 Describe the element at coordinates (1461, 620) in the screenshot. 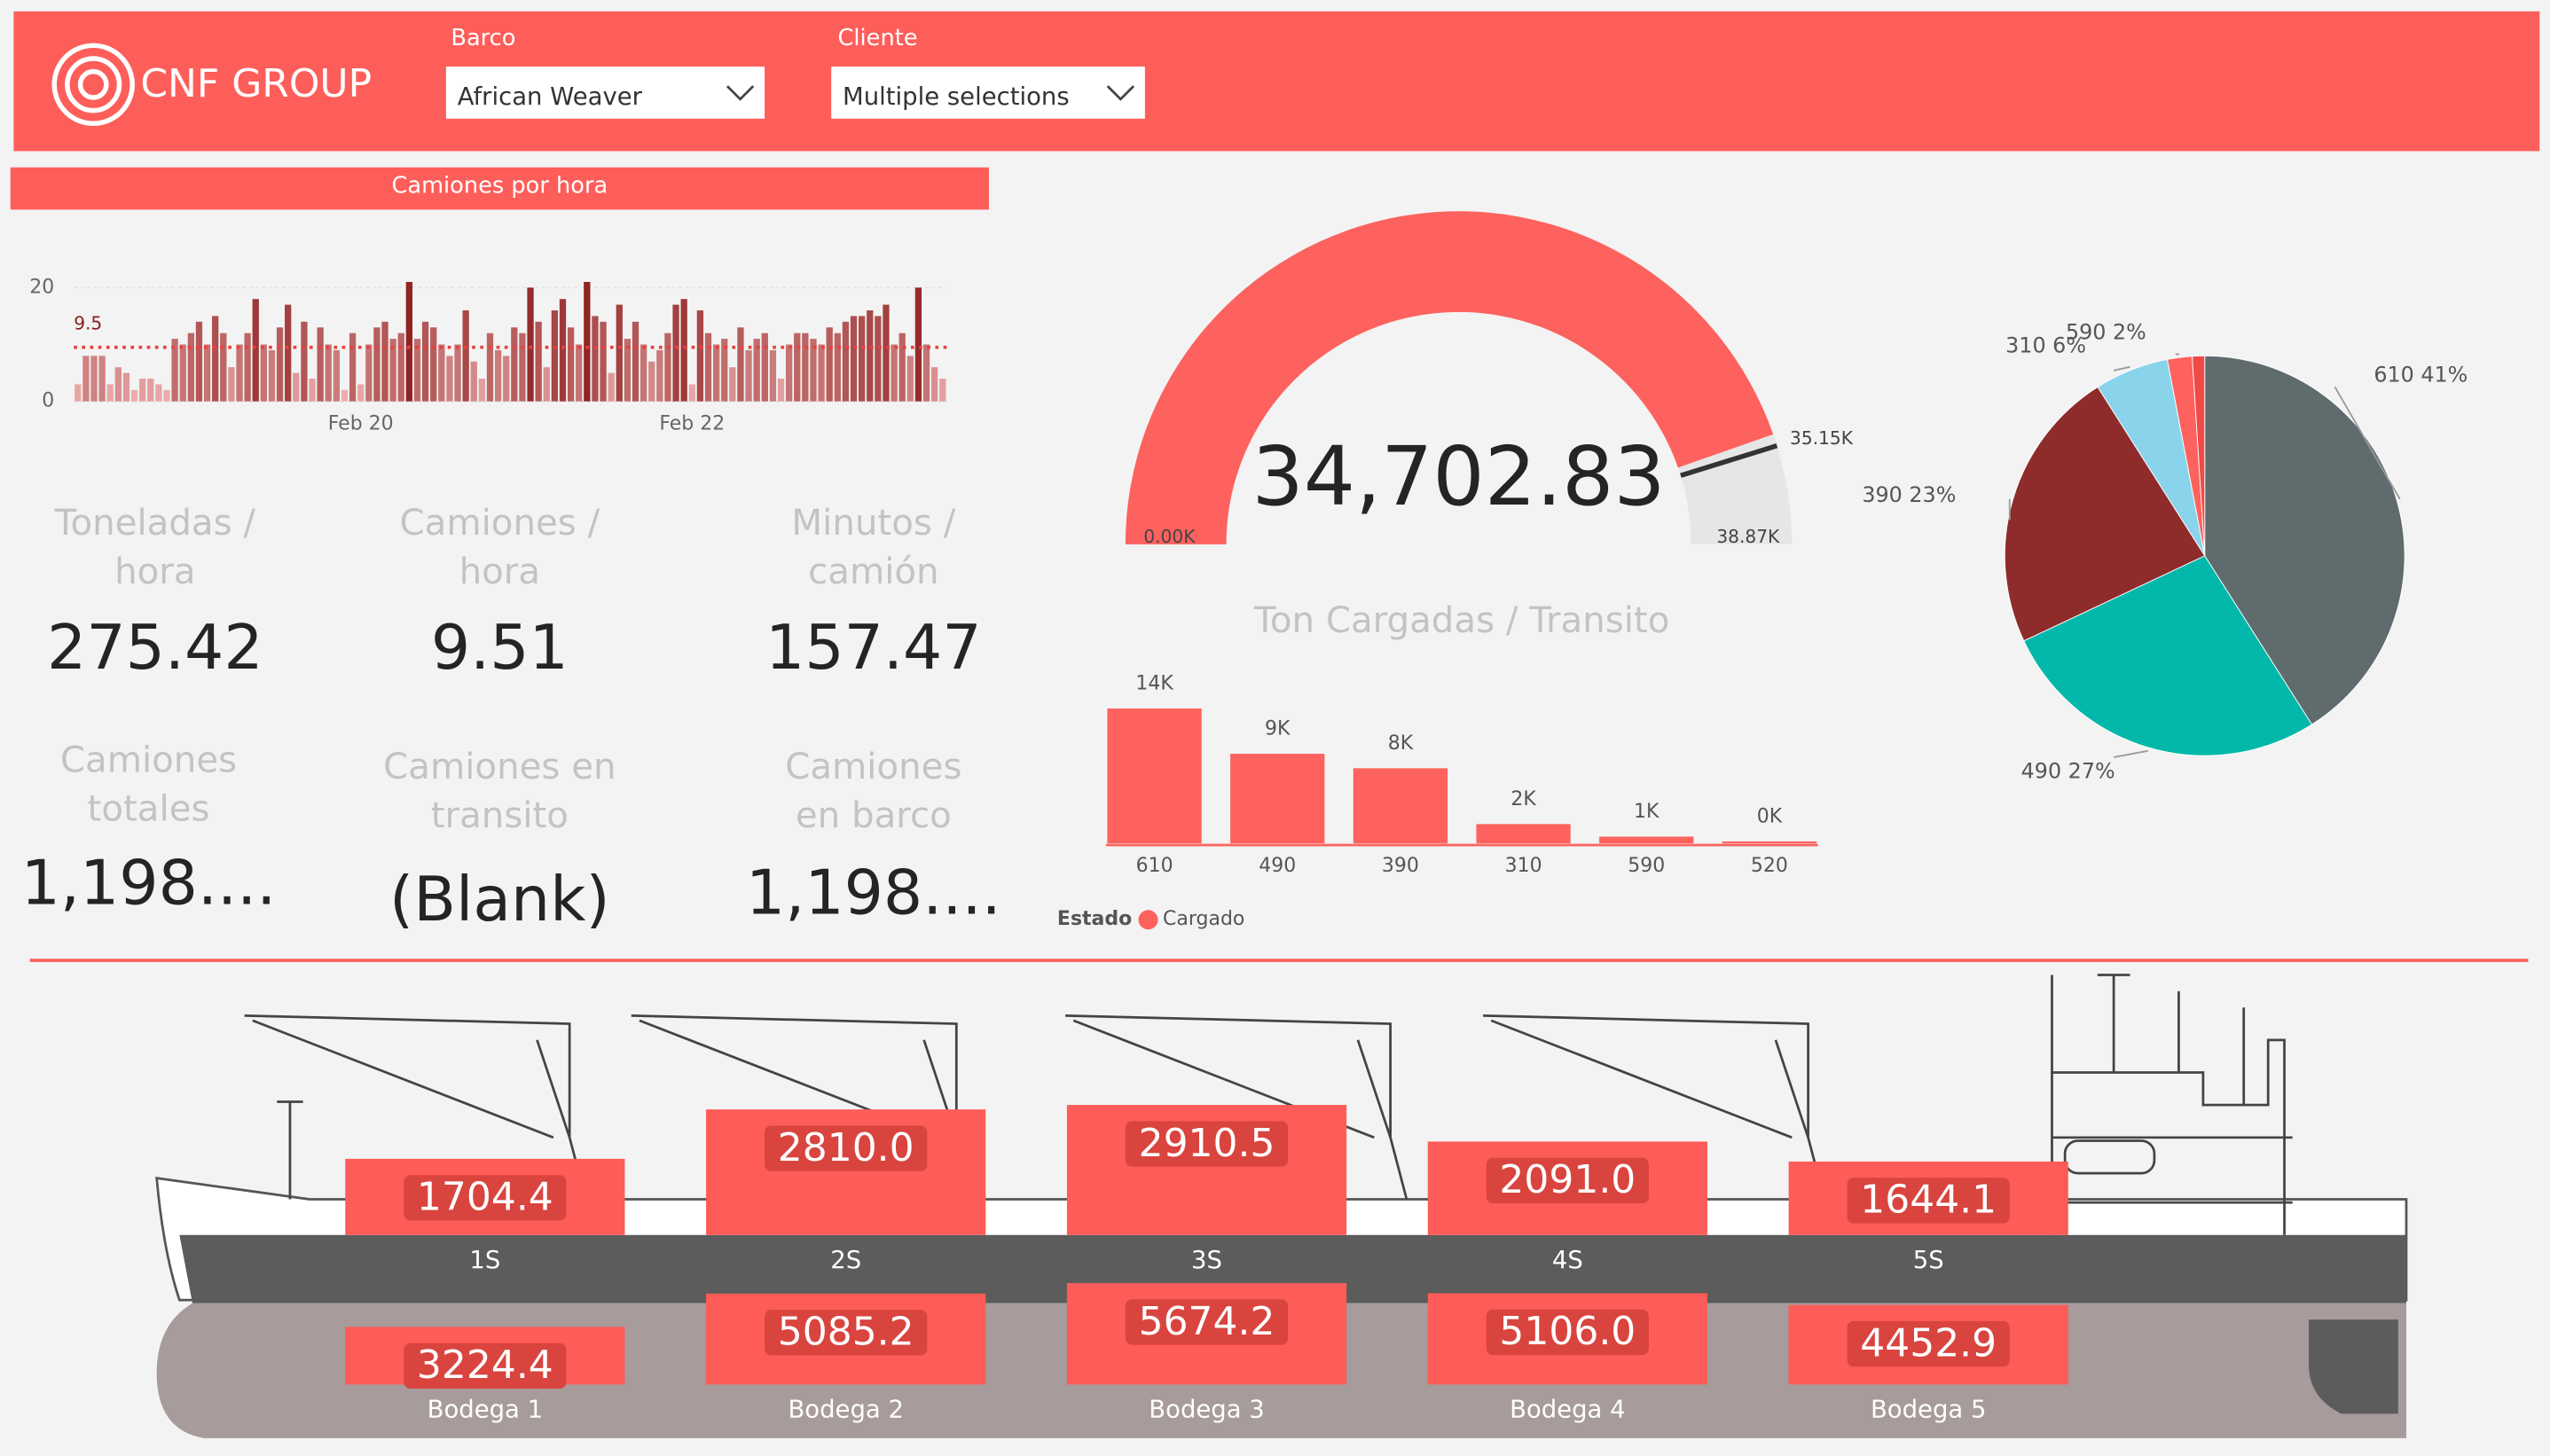

I see `gauge-title: Ton Cargadas / Transito` at that location.